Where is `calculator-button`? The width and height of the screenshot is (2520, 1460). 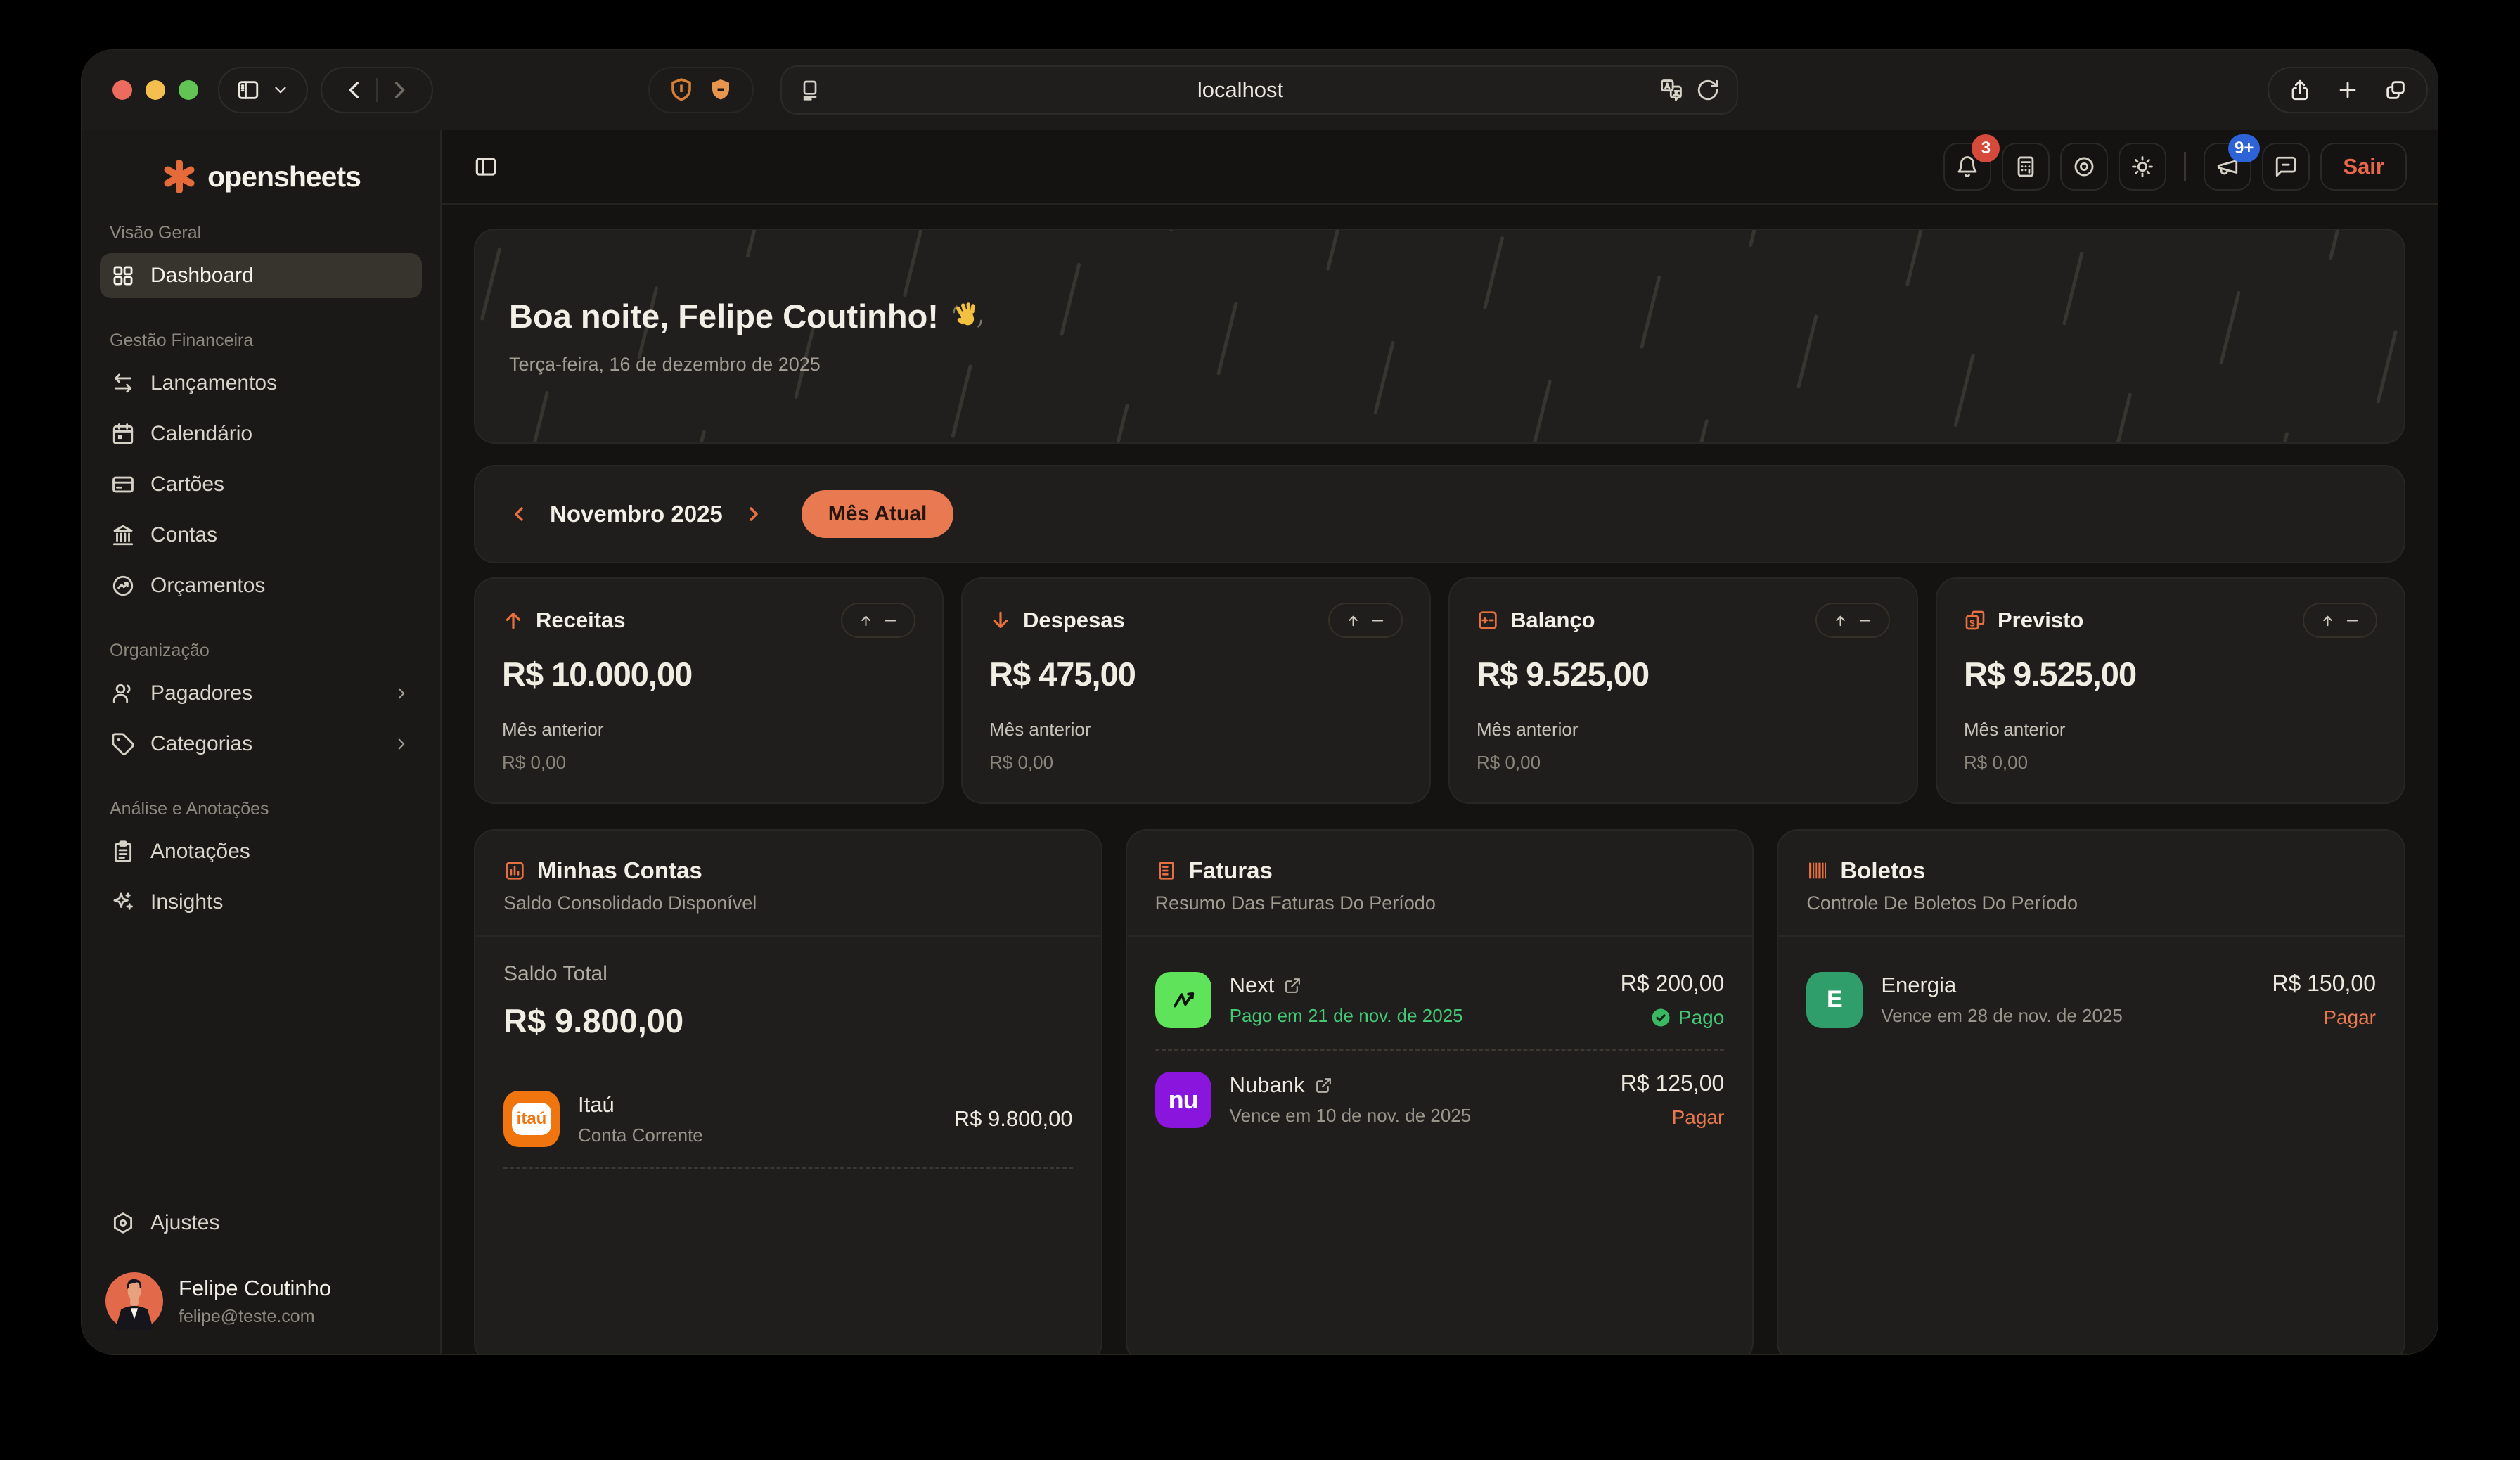 calculator-button is located at coordinates (2026, 167).